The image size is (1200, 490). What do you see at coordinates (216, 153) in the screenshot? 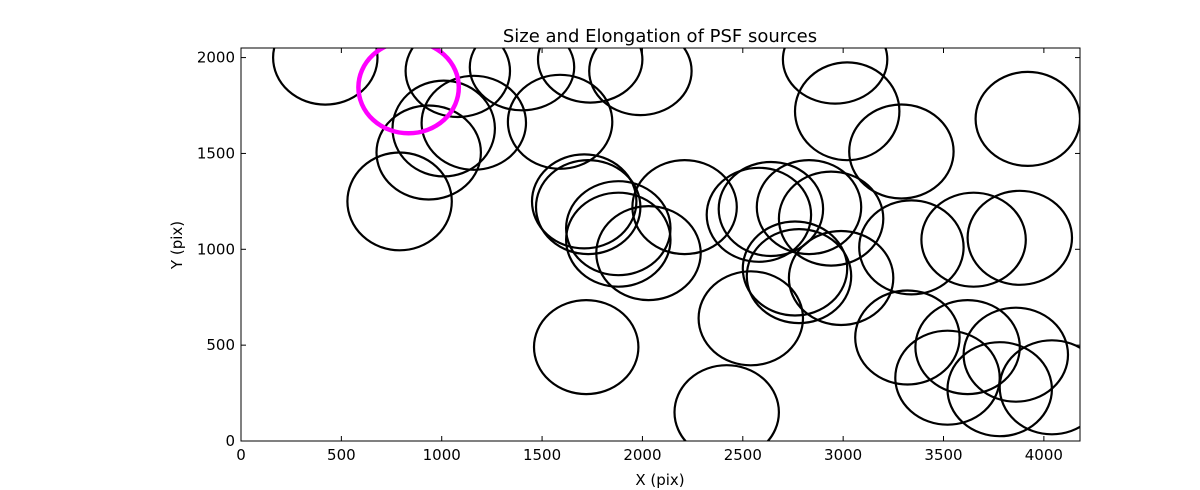
I see `y-tick-label: 1500` at bounding box center [216, 153].